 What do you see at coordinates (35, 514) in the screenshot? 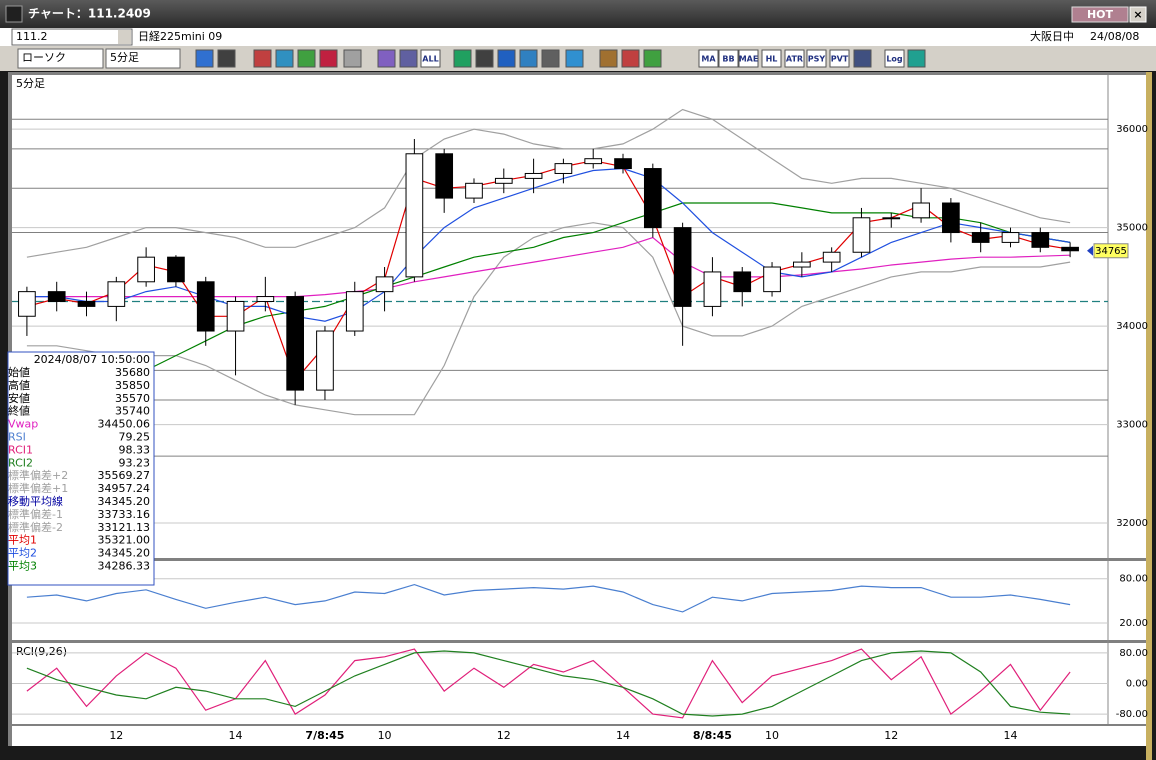
I see `info-label: 標準偏差-1` at bounding box center [35, 514].